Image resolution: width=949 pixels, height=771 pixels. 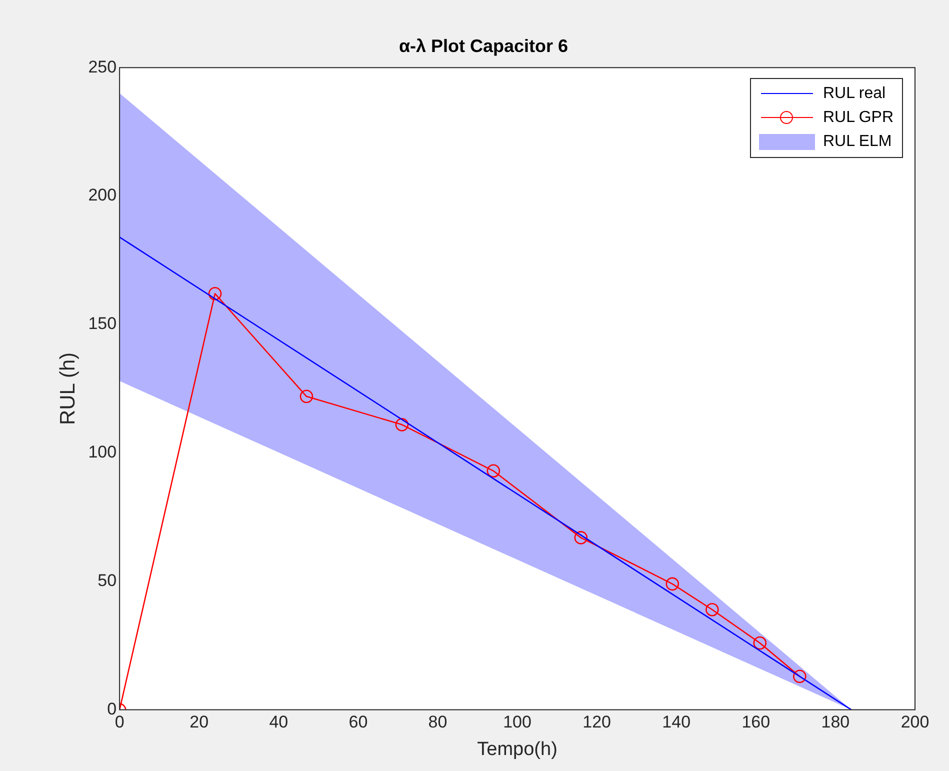 What do you see at coordinates (102, 324) in the screenshot?
I see `y-tick-label: 150` at bounding box center [102, 324].